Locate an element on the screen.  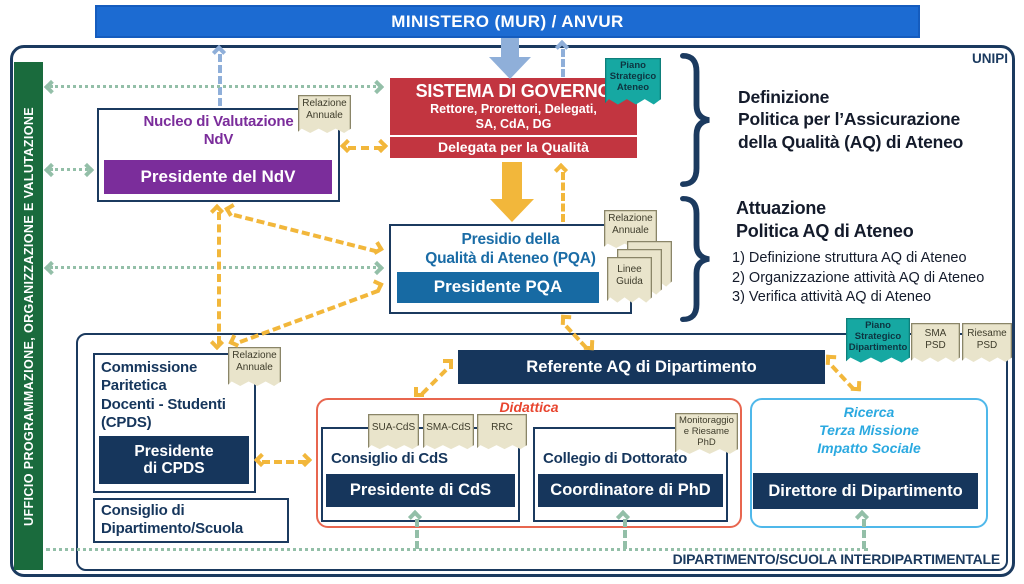
arrow-ndv-to-ministero is located at coordinates (220, 80).